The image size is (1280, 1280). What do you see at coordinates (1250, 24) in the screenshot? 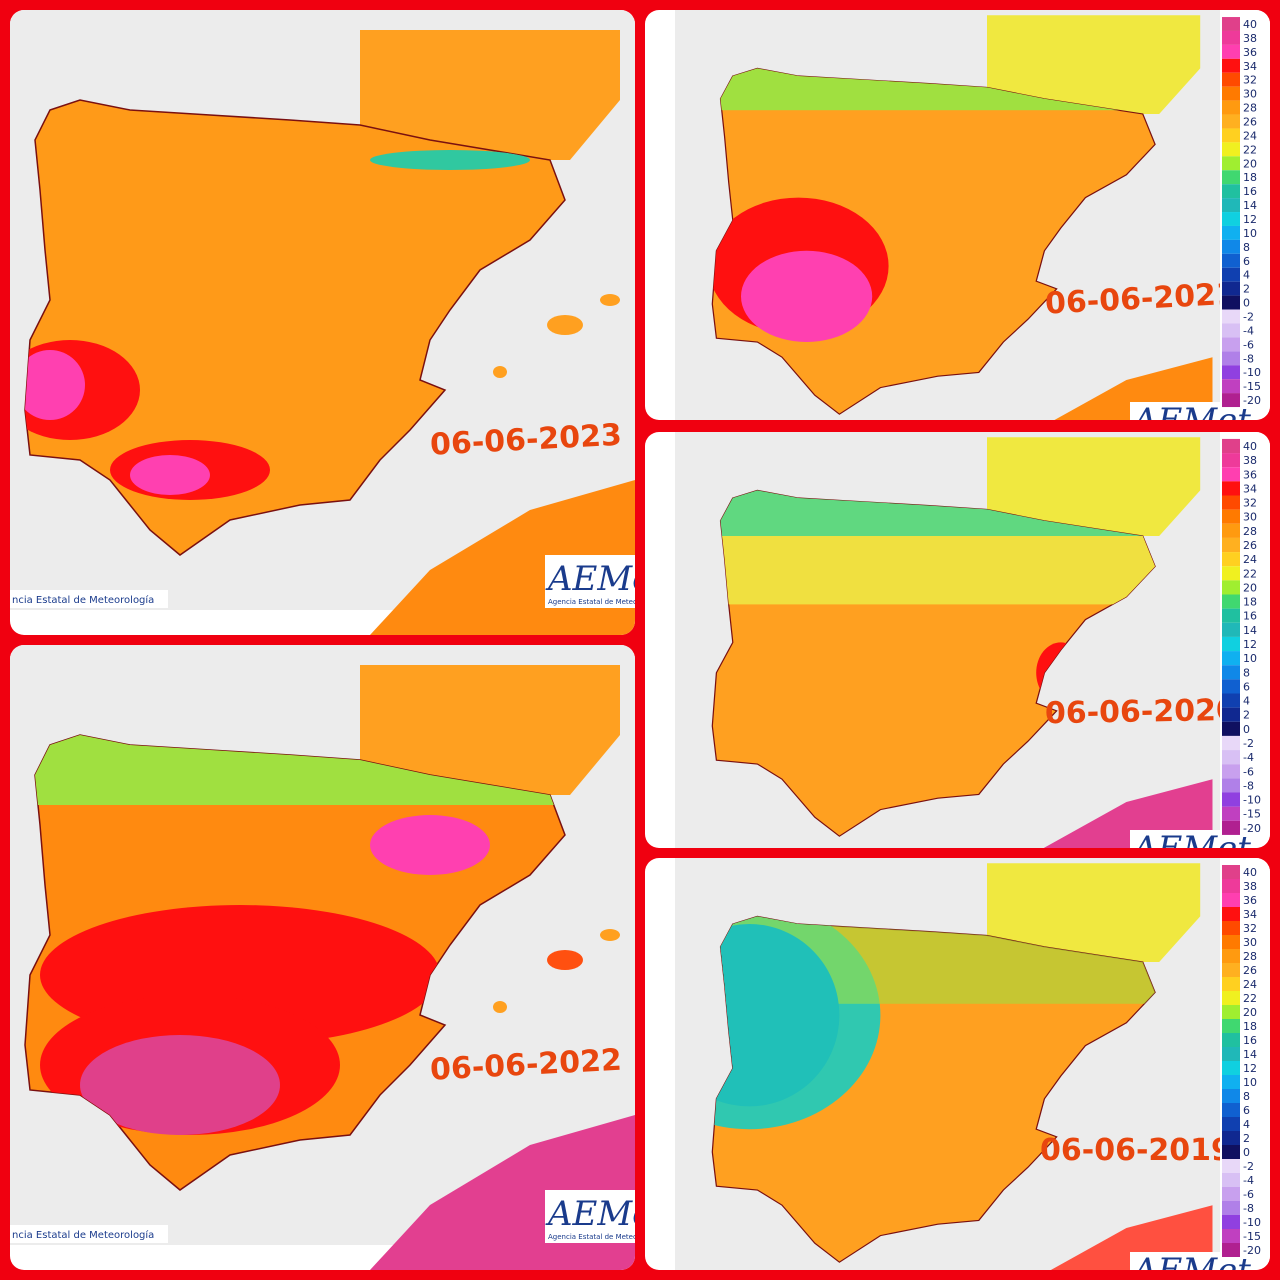
I see `legend-label: 40` at bounding box center [1250, 24].